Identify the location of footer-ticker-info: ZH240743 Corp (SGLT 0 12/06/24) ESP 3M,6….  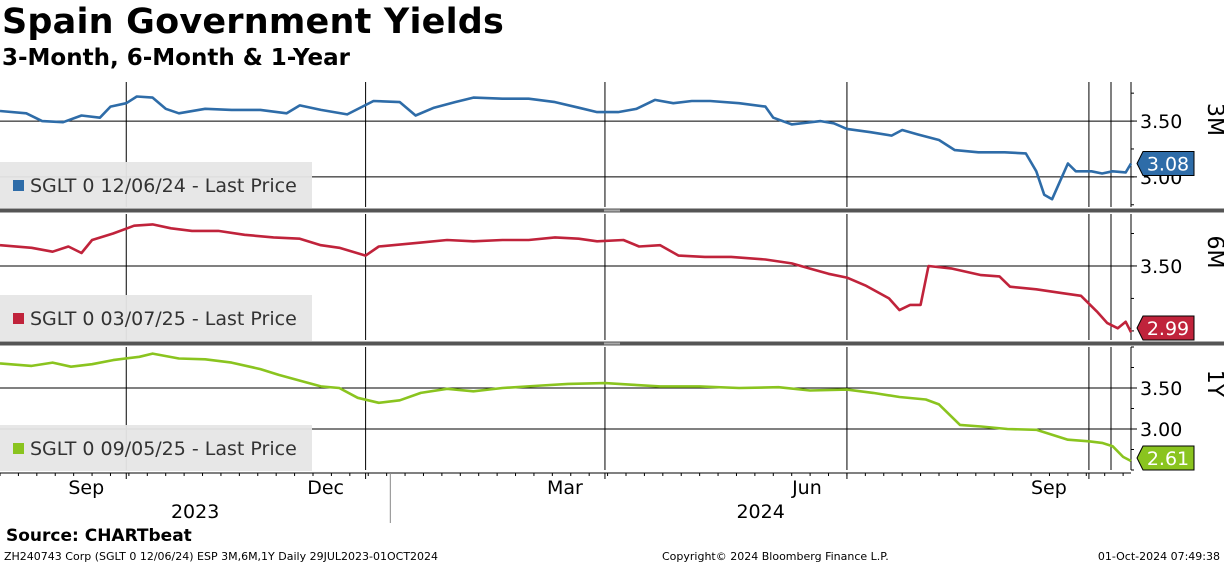
(221, 556).